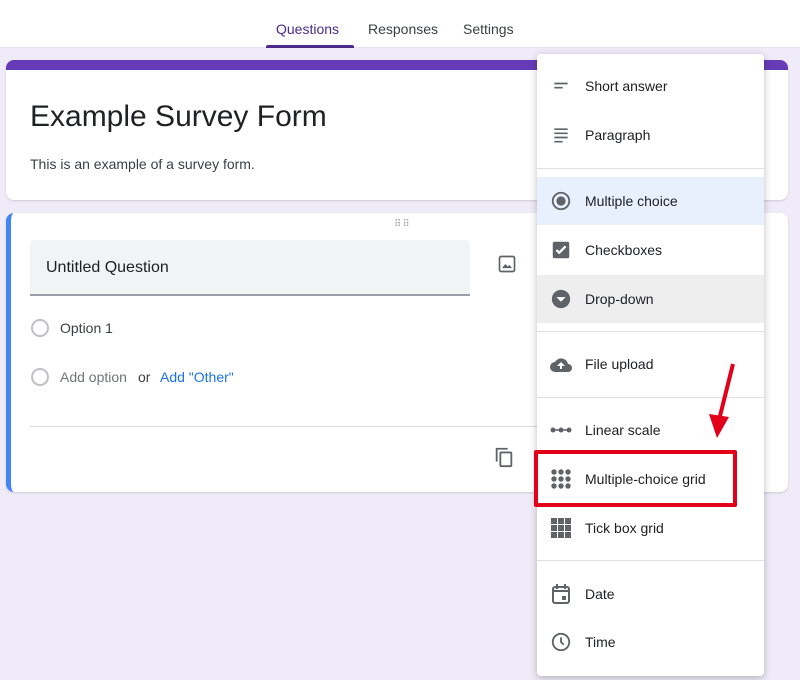 Image resolution: width=800 pixels, height=680 pixels. I want to click on paragraph-icon, so click(561, 135).